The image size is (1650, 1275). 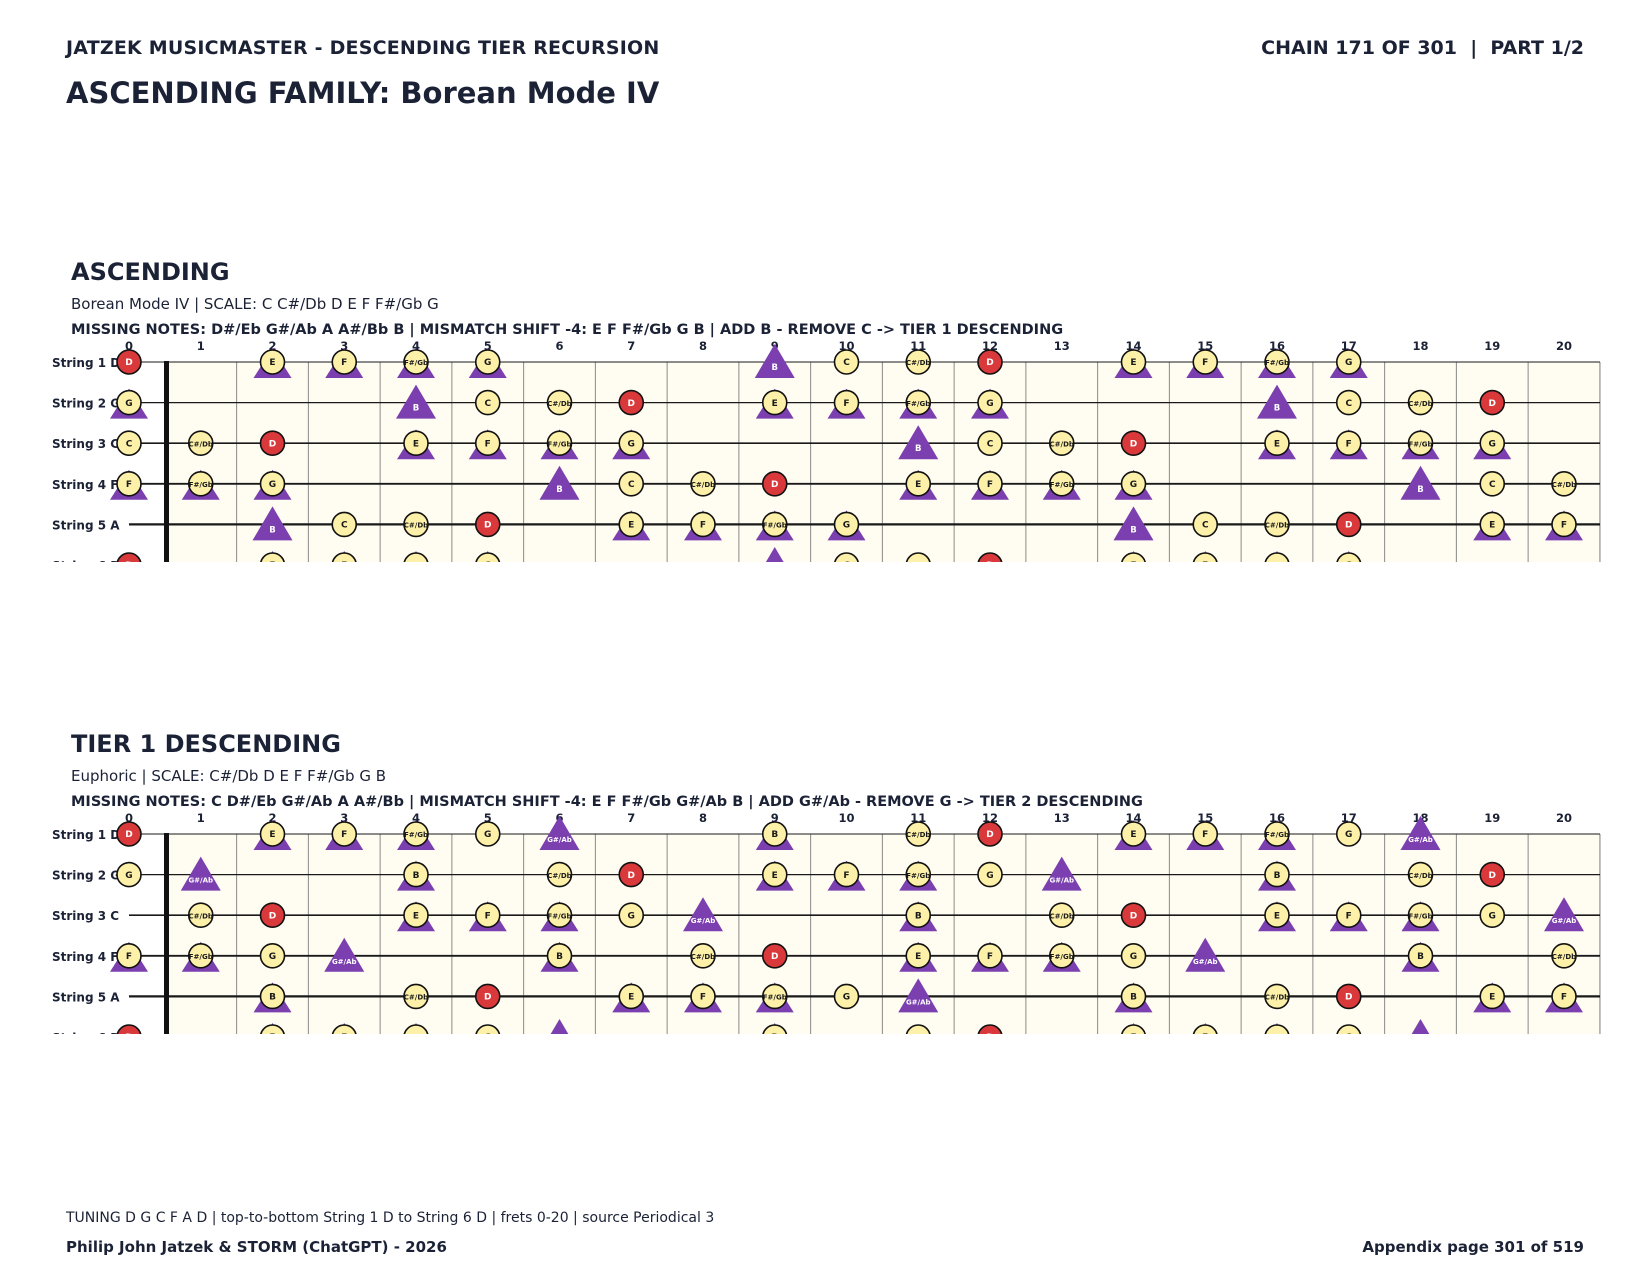 What do you see at coordinates (201, 818) in the screenshot?
I see `fret-number: 1` at bounding box center [201, 818].